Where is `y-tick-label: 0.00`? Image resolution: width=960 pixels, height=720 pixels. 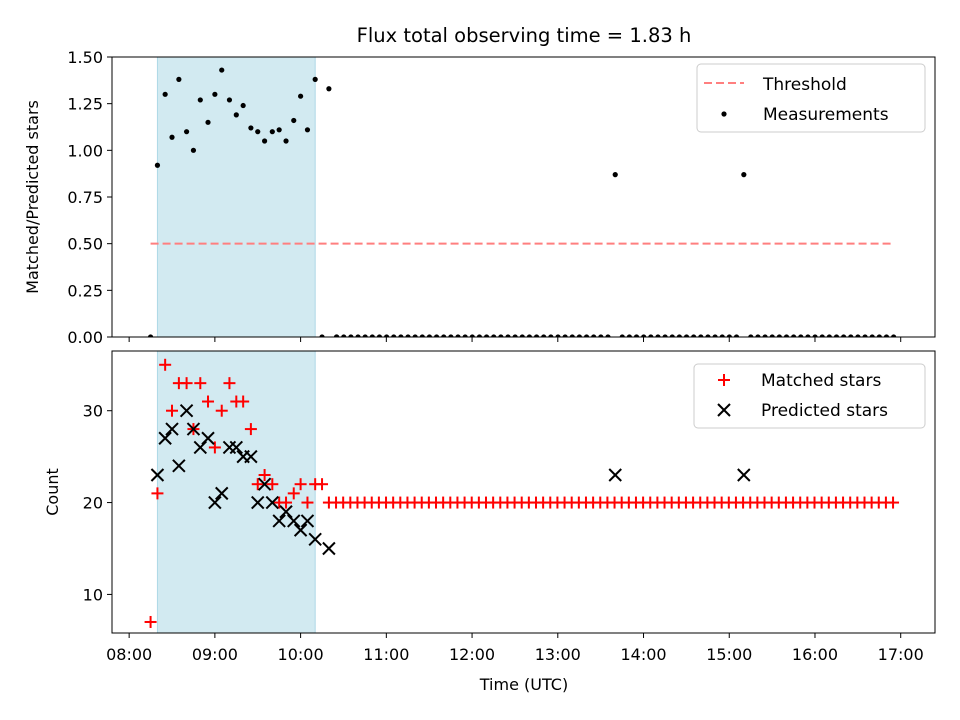 y-tick-label: 0.00 is located at coordinates (85, 337).